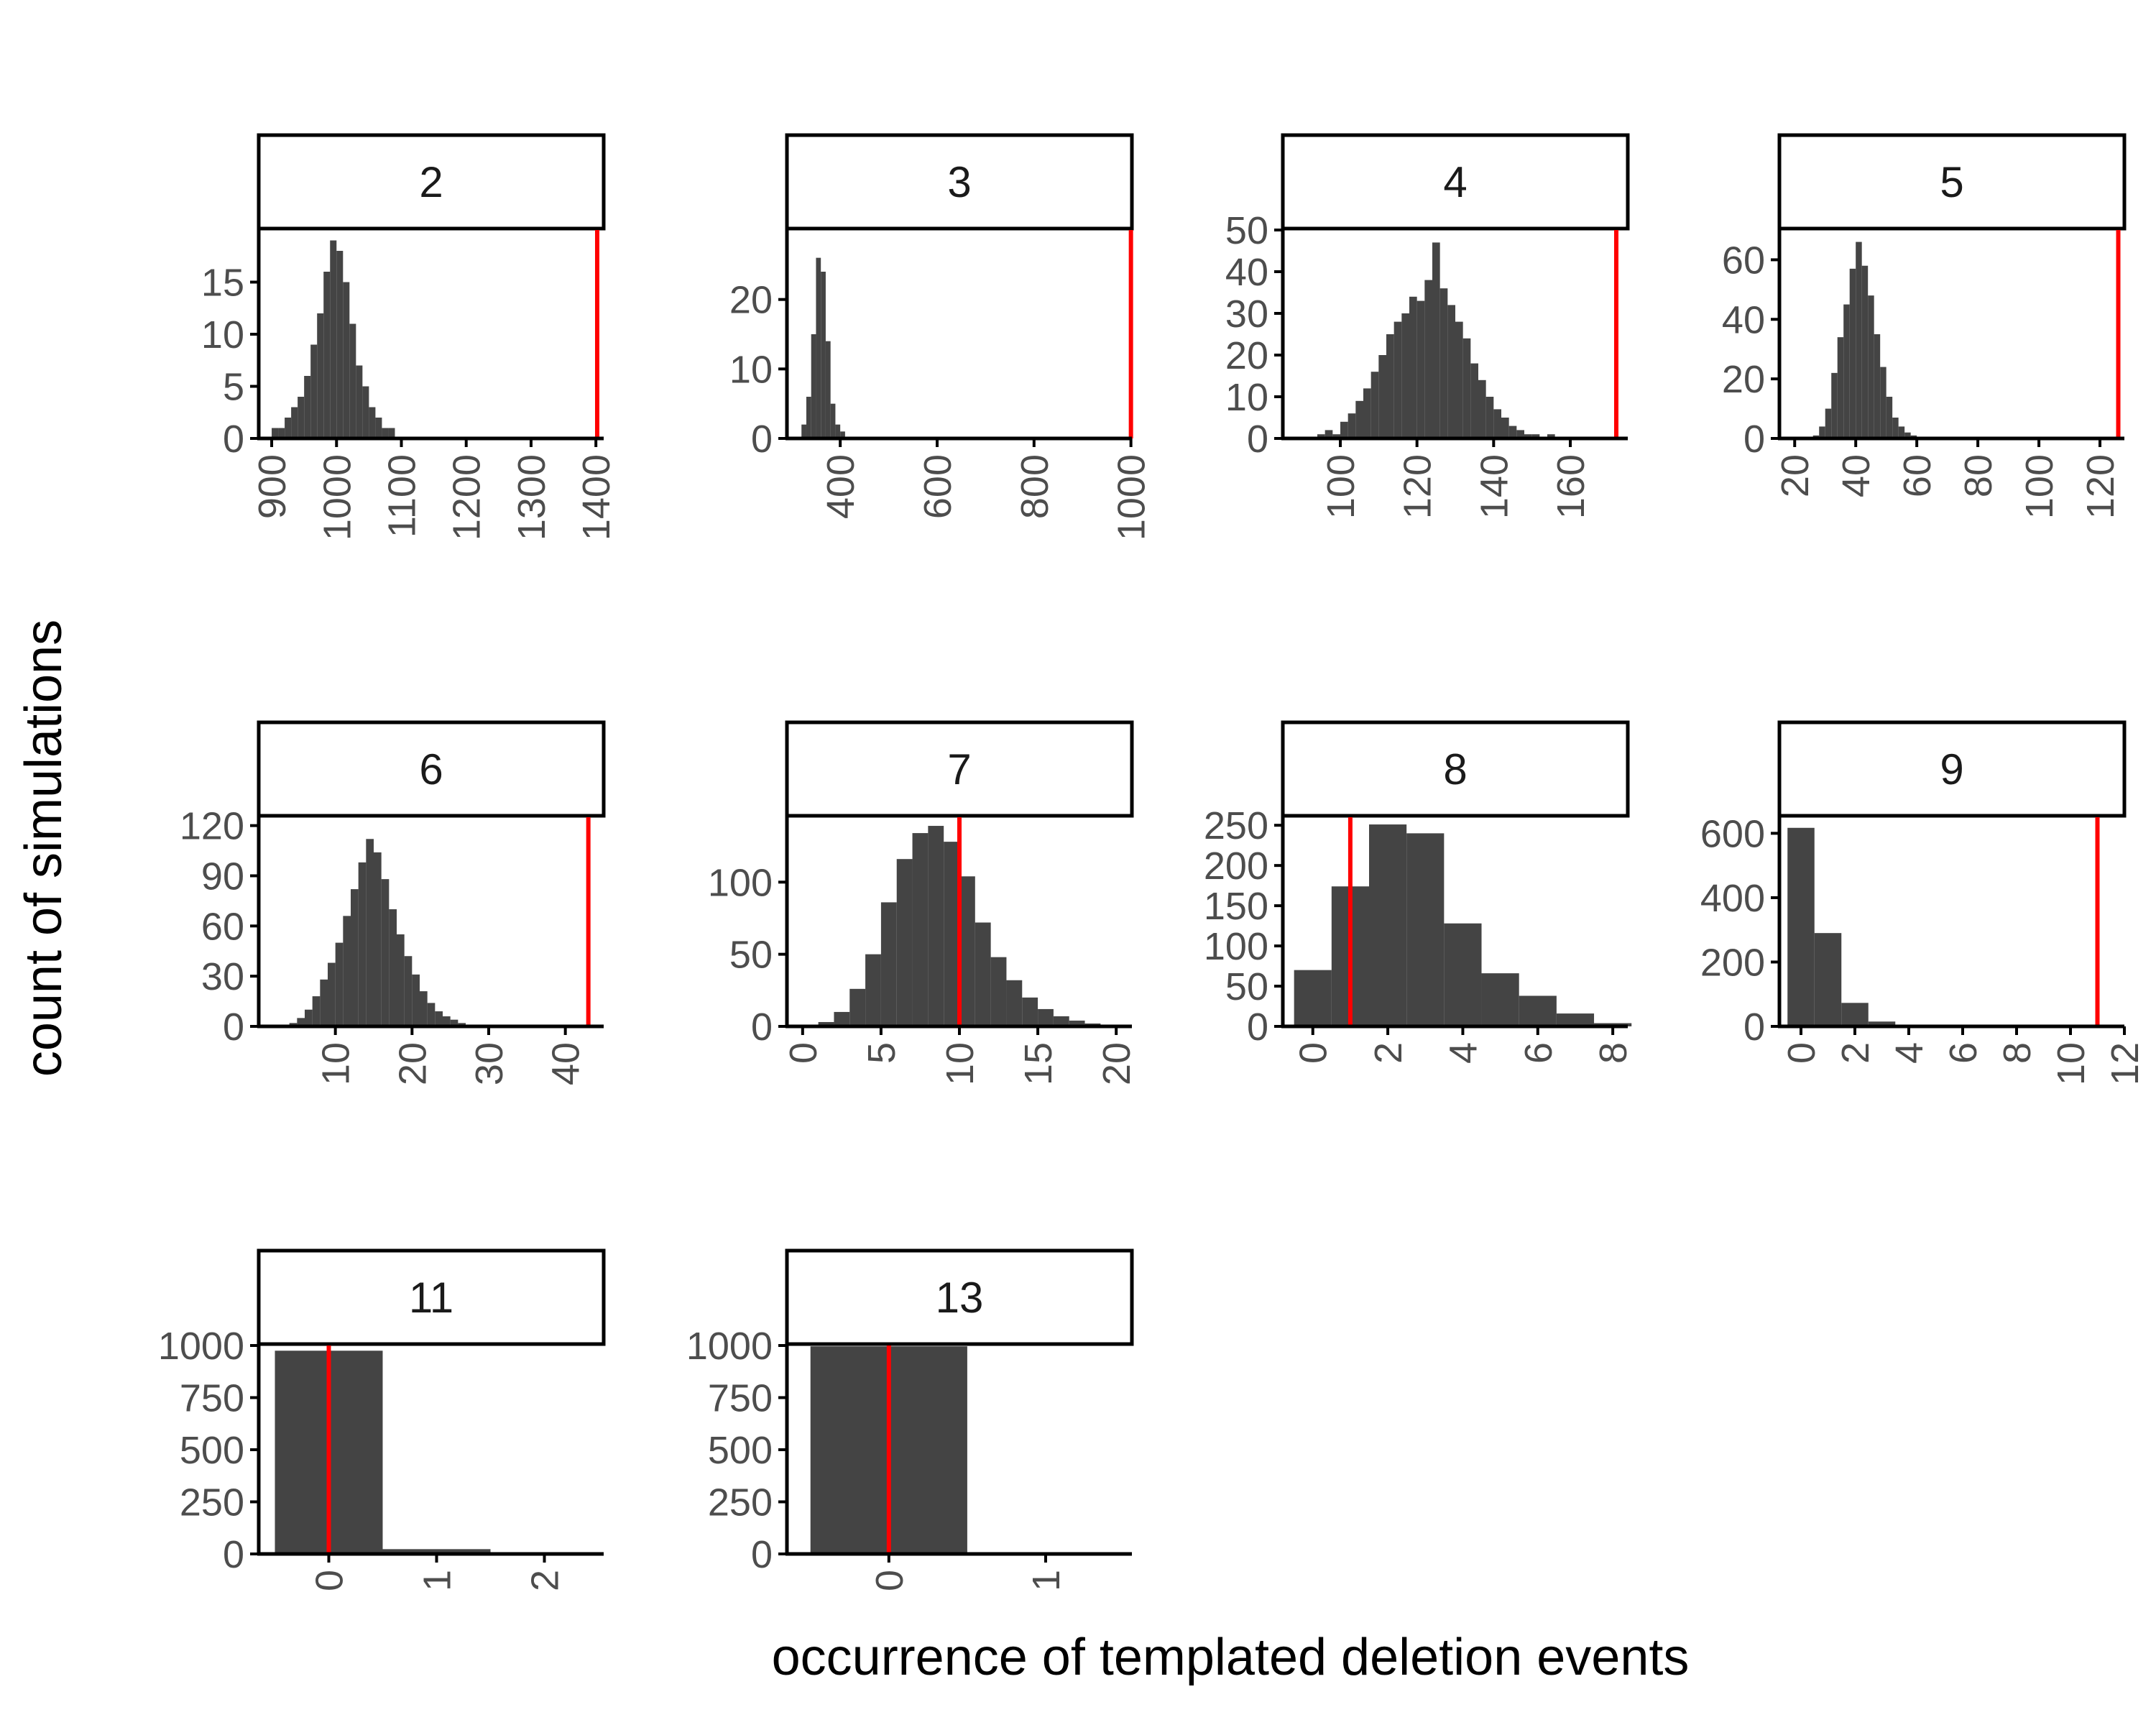 This screenshot has width=2156, height=1725. Describe the element at coordinates (1246, 397) in the screenshot. I see `y-tick-label: 10` at that location.